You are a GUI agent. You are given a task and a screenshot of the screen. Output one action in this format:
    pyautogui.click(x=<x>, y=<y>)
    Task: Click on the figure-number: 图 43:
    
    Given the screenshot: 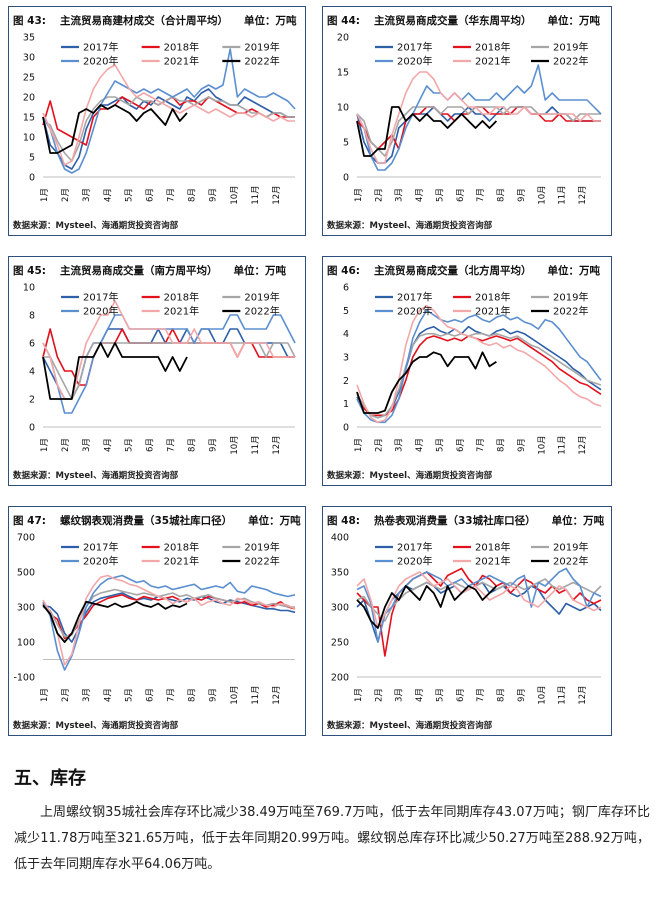 What is the action you would take?
    pyautogui.click(x=29, y=21)
    